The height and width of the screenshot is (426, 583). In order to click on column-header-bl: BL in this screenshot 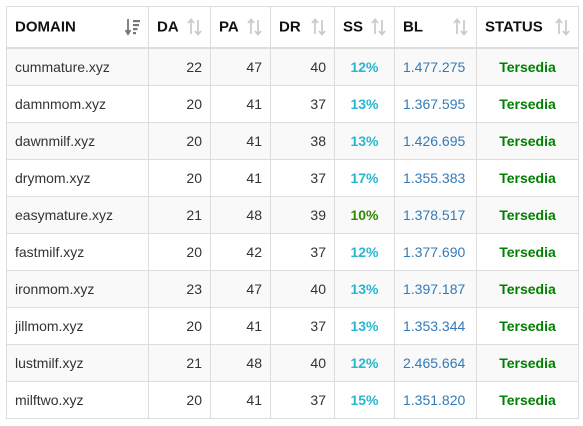, I will do `click(435, 27)`.